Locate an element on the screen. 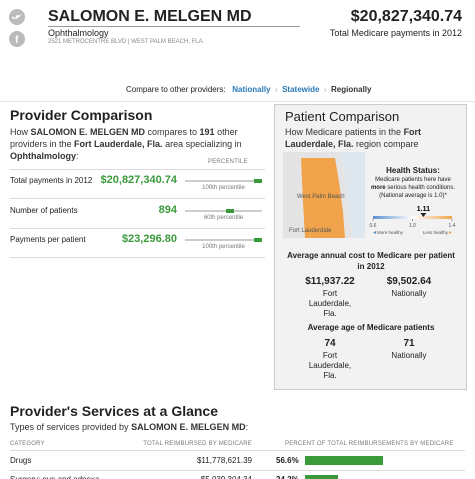 Image resolution: width=475 pixels, height=479 pixels. column-header: PERCENTILE is located at coordinates (228, 162).